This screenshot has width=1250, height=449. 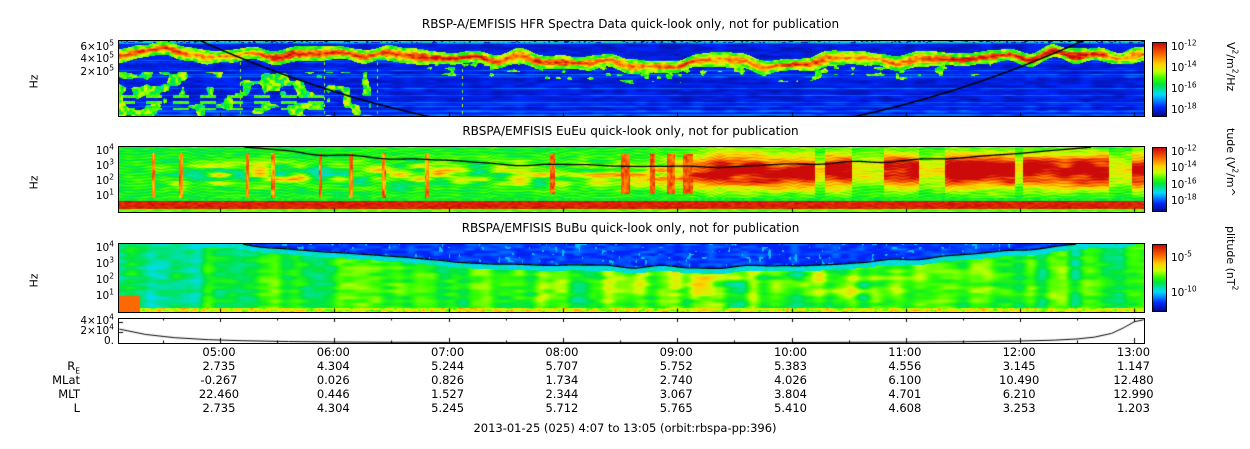 I want to click on panel1-ytick: 6×105, so click(x=97, y=45).